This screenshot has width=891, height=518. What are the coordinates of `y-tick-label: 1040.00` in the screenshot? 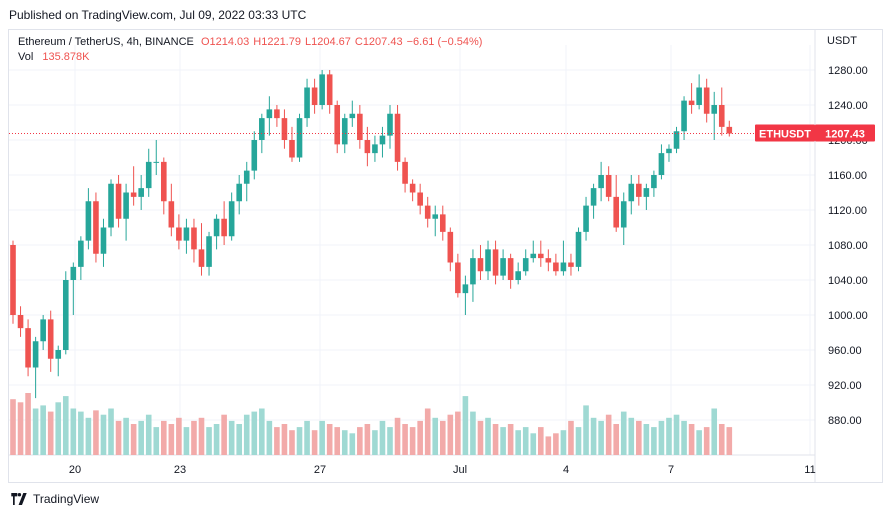 It's located at (848, 281).